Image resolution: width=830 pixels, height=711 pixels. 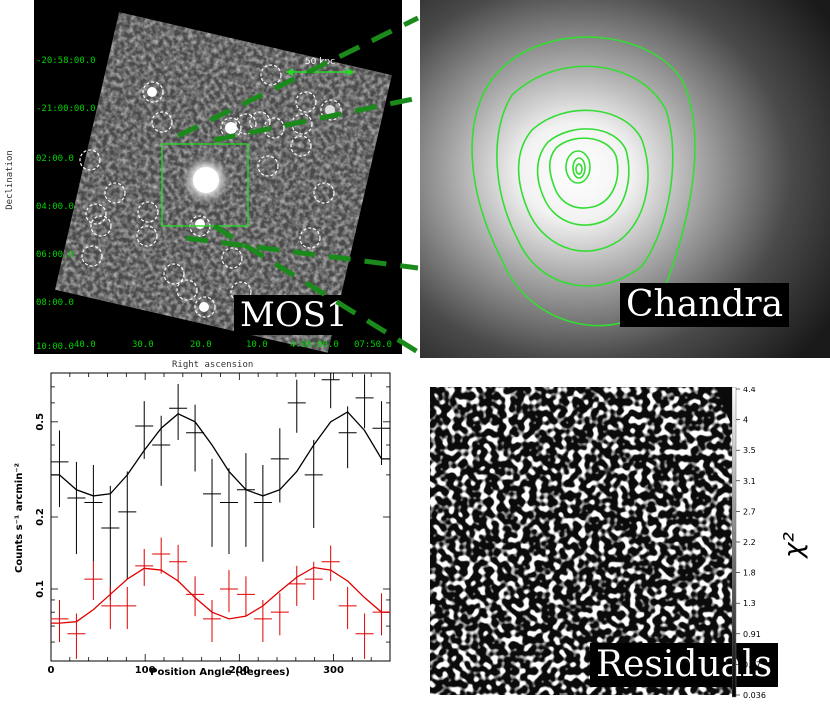 I want to click on dec-tick: 04:00.0, so click(x=55, y=207).